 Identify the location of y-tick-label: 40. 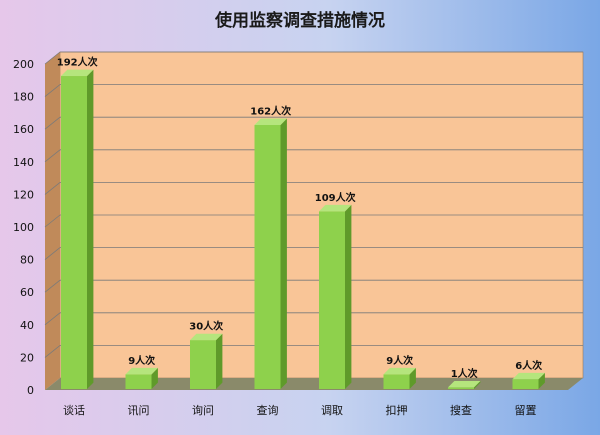
(27, 325).